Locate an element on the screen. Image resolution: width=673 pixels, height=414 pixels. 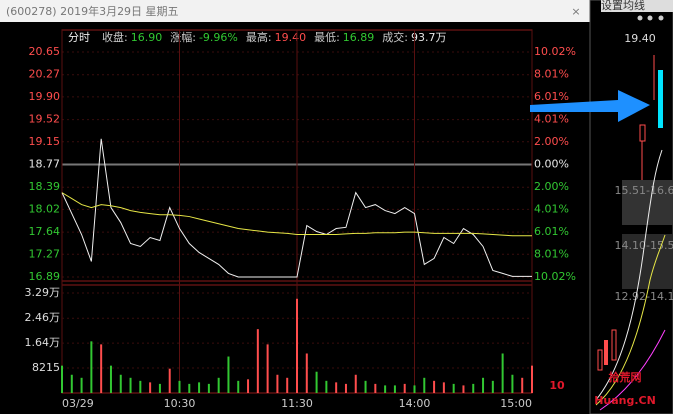
stat-value: 16.89 is located at coordinates (359, 37).